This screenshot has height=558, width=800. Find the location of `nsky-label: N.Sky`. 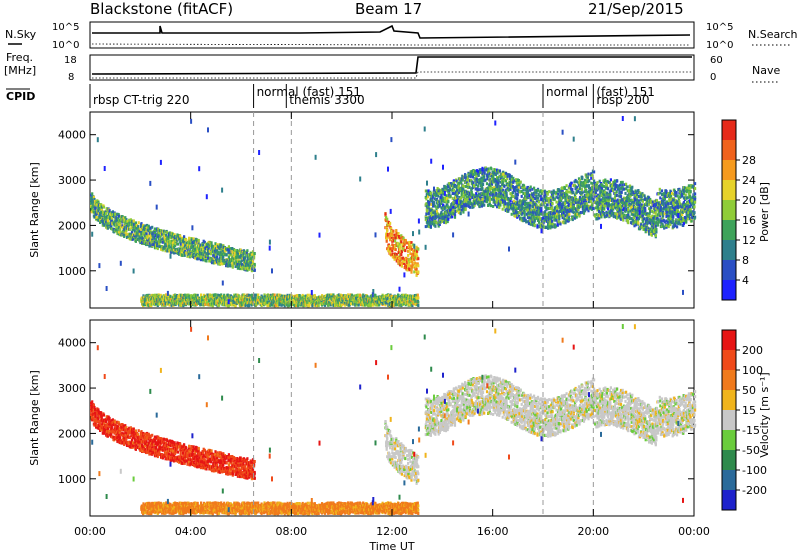

nsky-label: N.Sky is located at coordinates (21, 34).